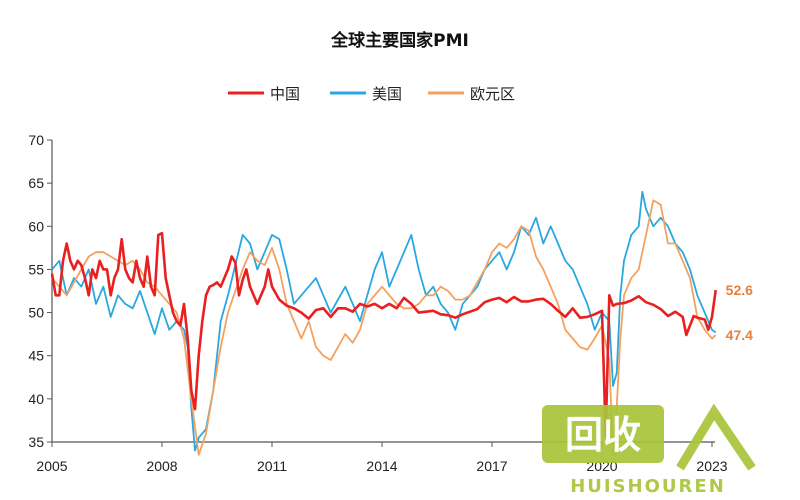 This screenshot has width=800, height=500. What do you see at coordinates (716, 437) in the screenshot?
I see `watermark-mark-icon` at bounding box center [716, 437].